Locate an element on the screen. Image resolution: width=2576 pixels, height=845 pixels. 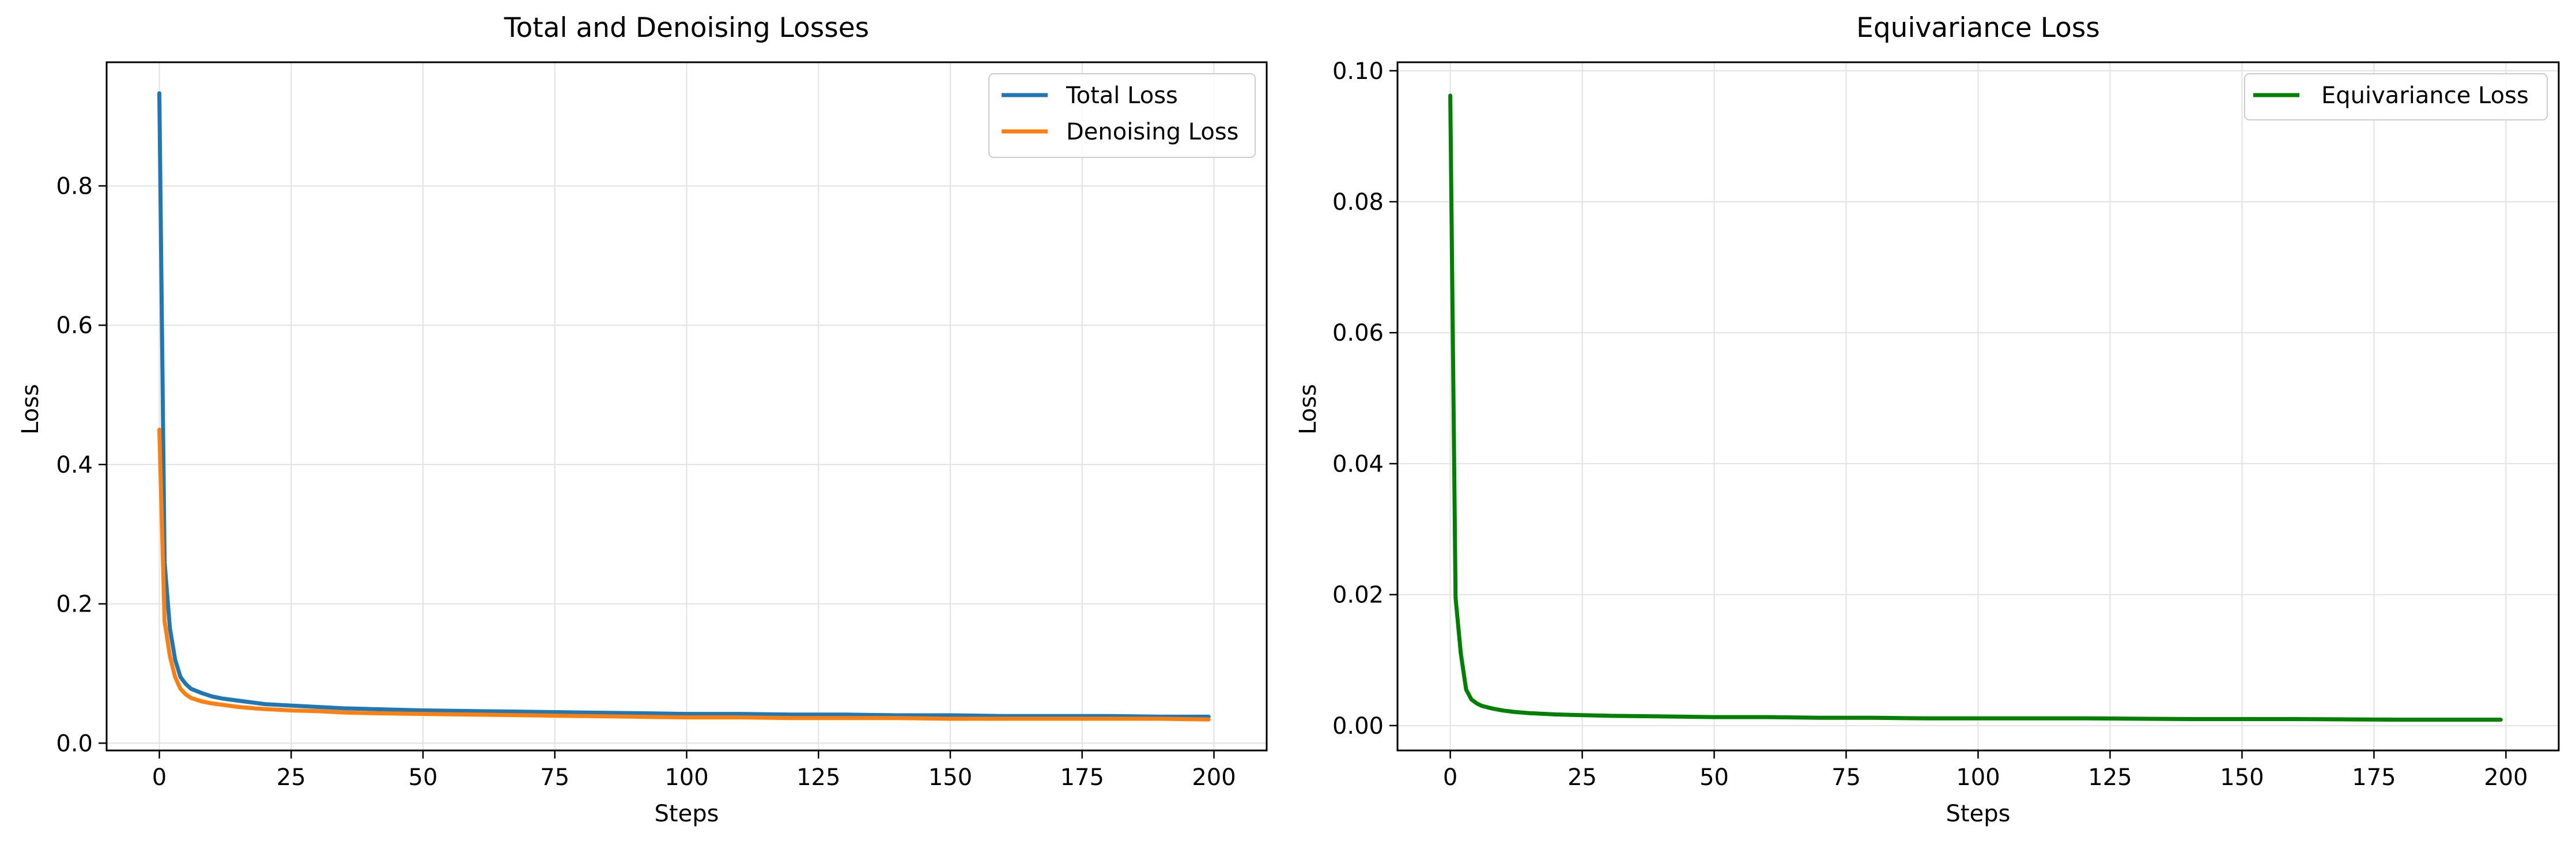
y-tick-label: 0.04 is located at coordinates (1358, 464).